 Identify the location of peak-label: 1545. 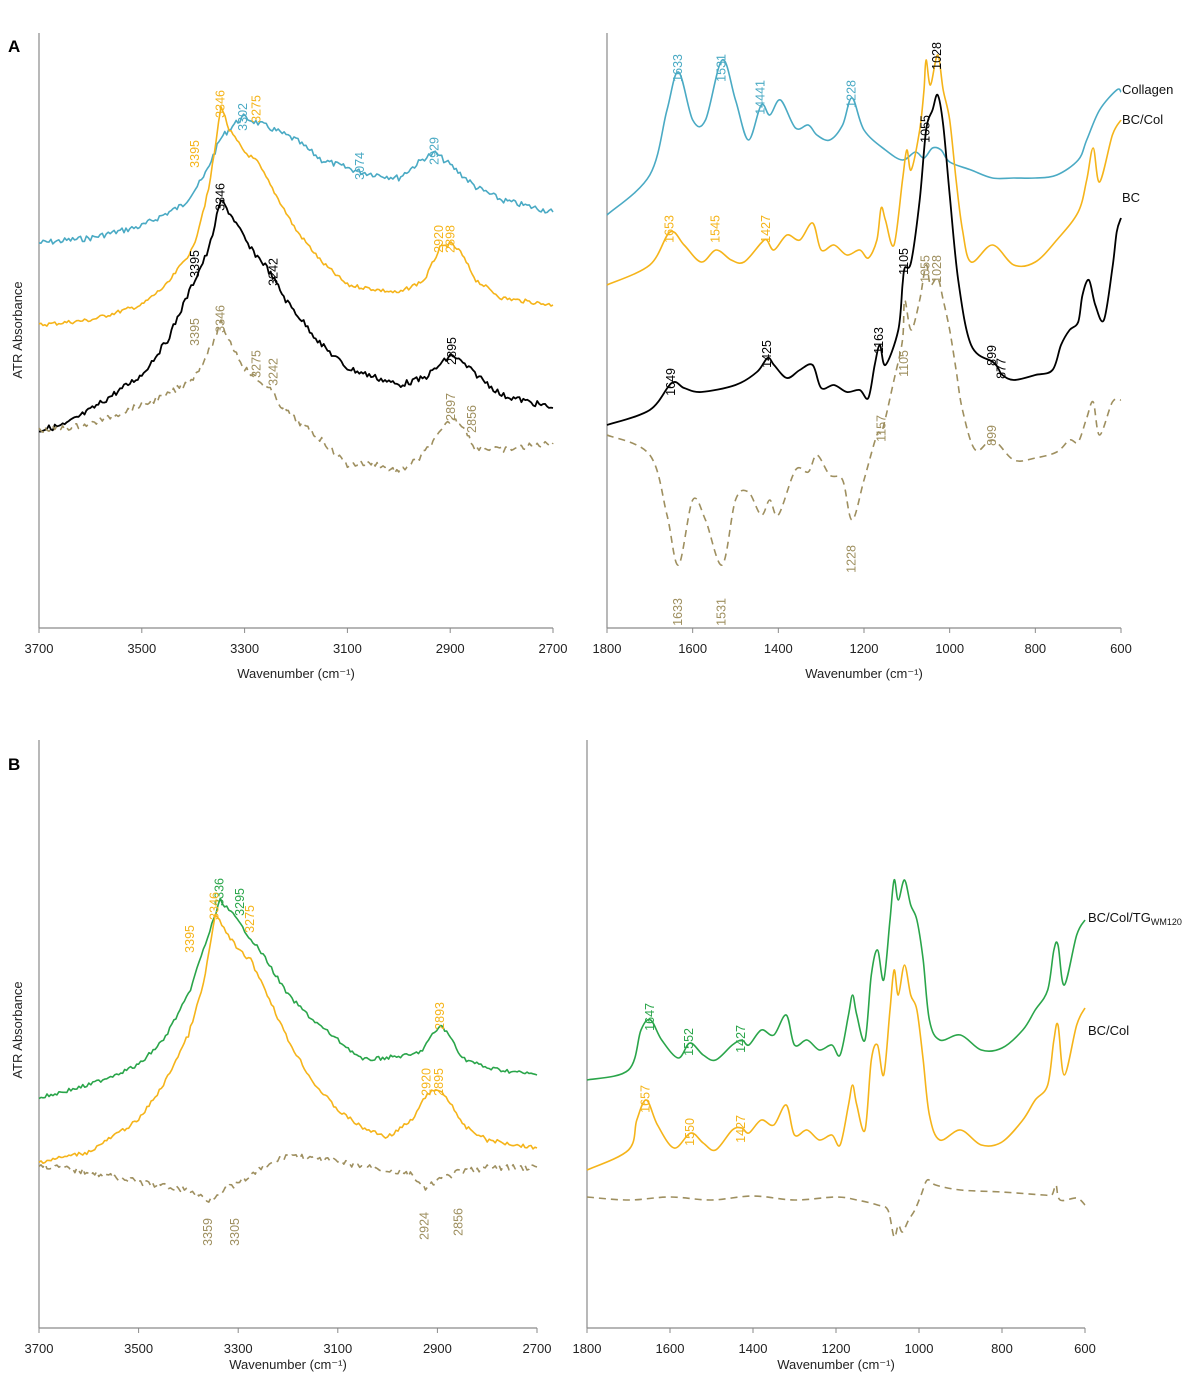
(716, 229).